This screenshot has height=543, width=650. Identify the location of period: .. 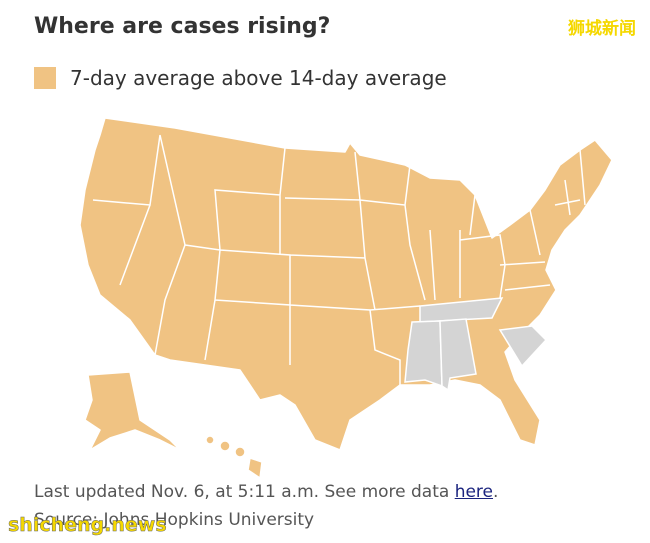
(496, 492).